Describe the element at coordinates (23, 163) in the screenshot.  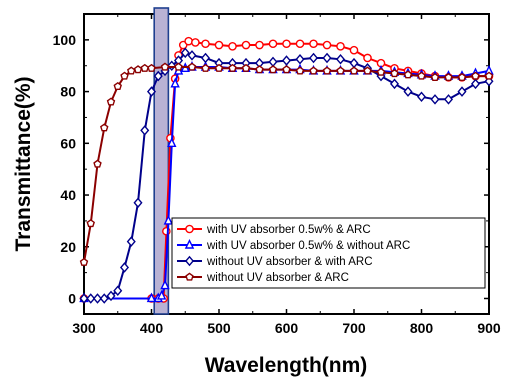
I see `y-axis-title: Transmittance(%)` at that location.